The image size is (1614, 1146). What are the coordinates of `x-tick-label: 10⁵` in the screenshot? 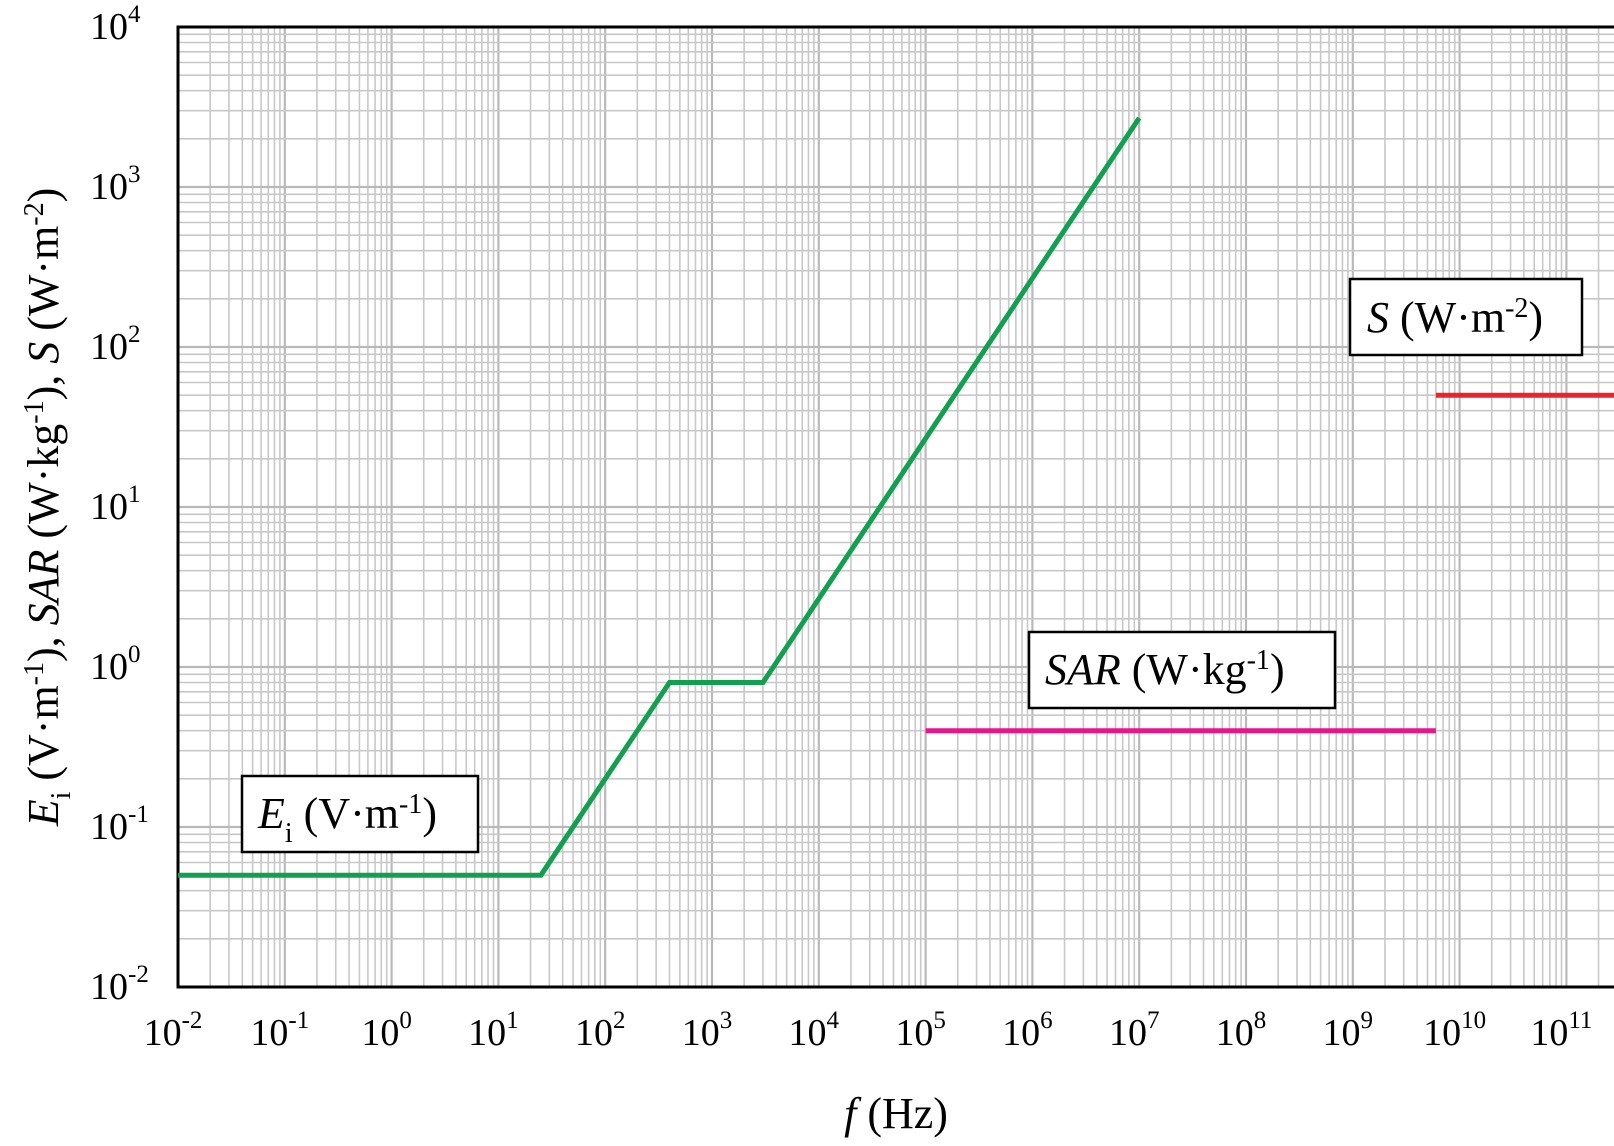 It's located at (920, 1030).